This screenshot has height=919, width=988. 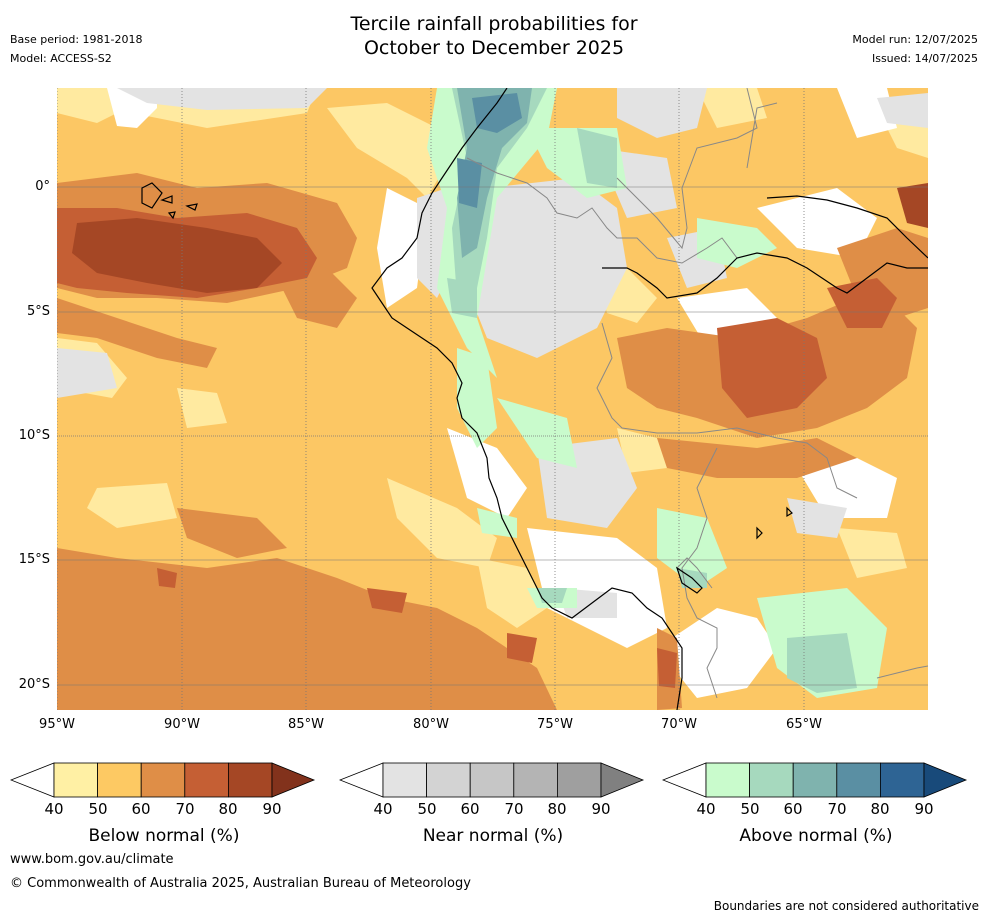 I want to click on legend-below-title: Below normal (%), so click(x=164, y=836).